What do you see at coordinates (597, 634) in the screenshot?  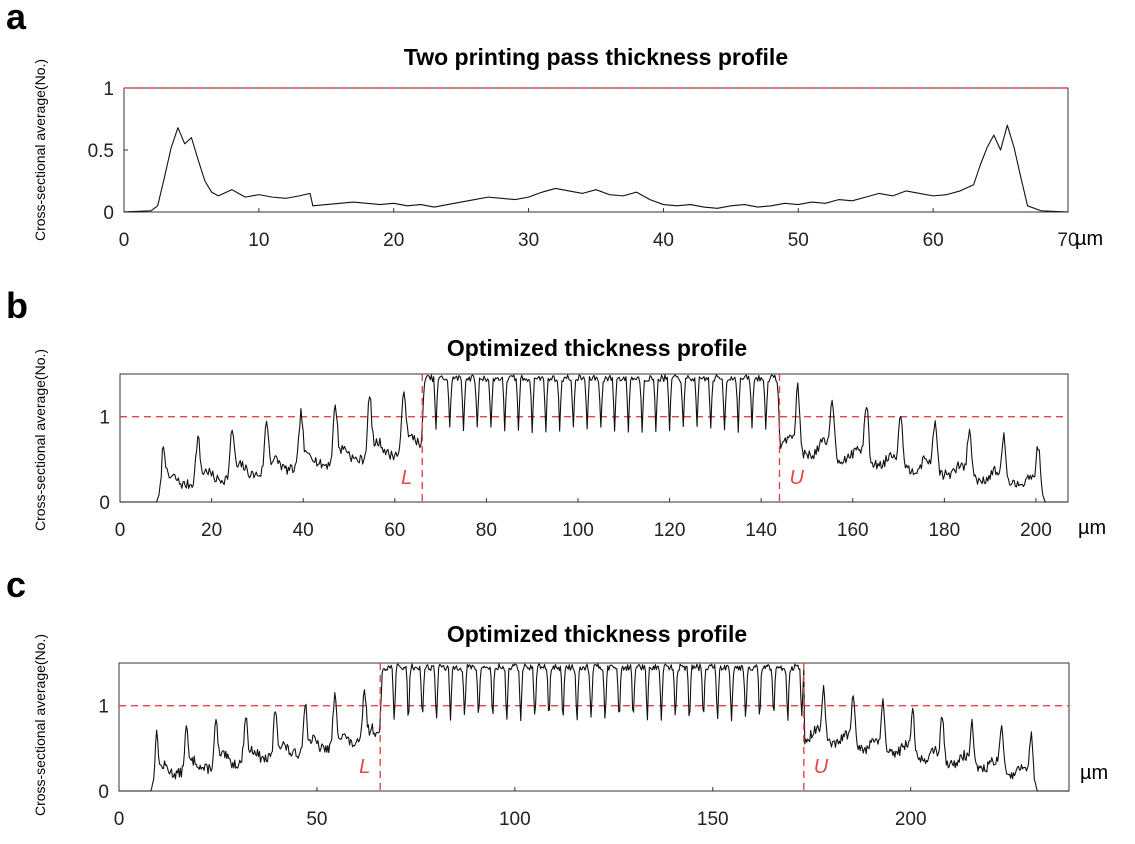 I see `chart-title-c: Optimized thickness profile` at bounding box center [597, 634].